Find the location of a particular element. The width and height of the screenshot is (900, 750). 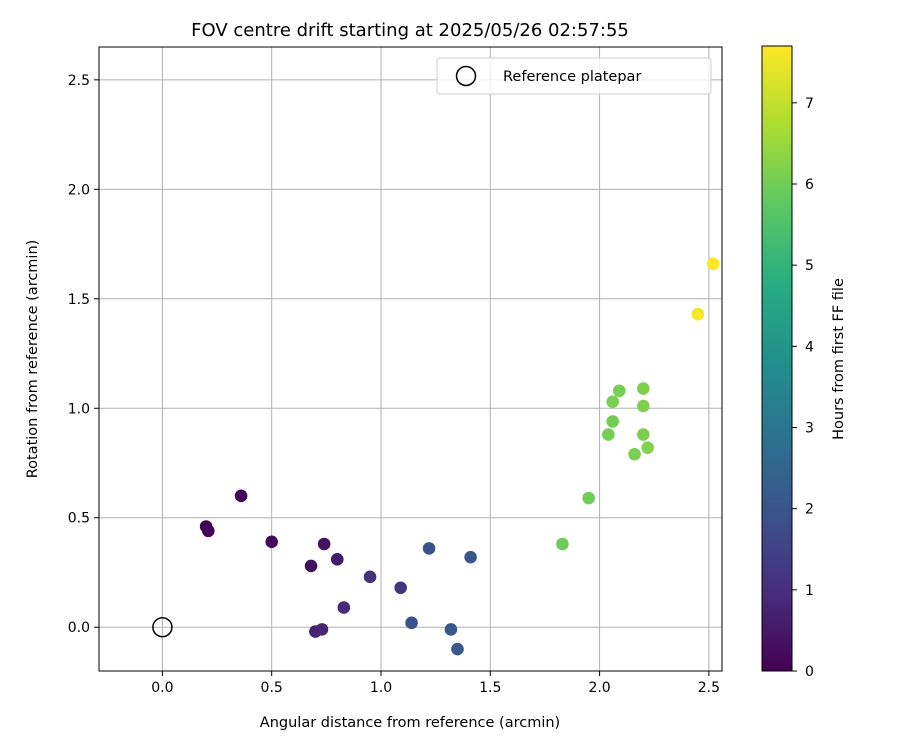

y-axis-label: Rotation from reference (arcmin) is located at coordinates (33, 359).